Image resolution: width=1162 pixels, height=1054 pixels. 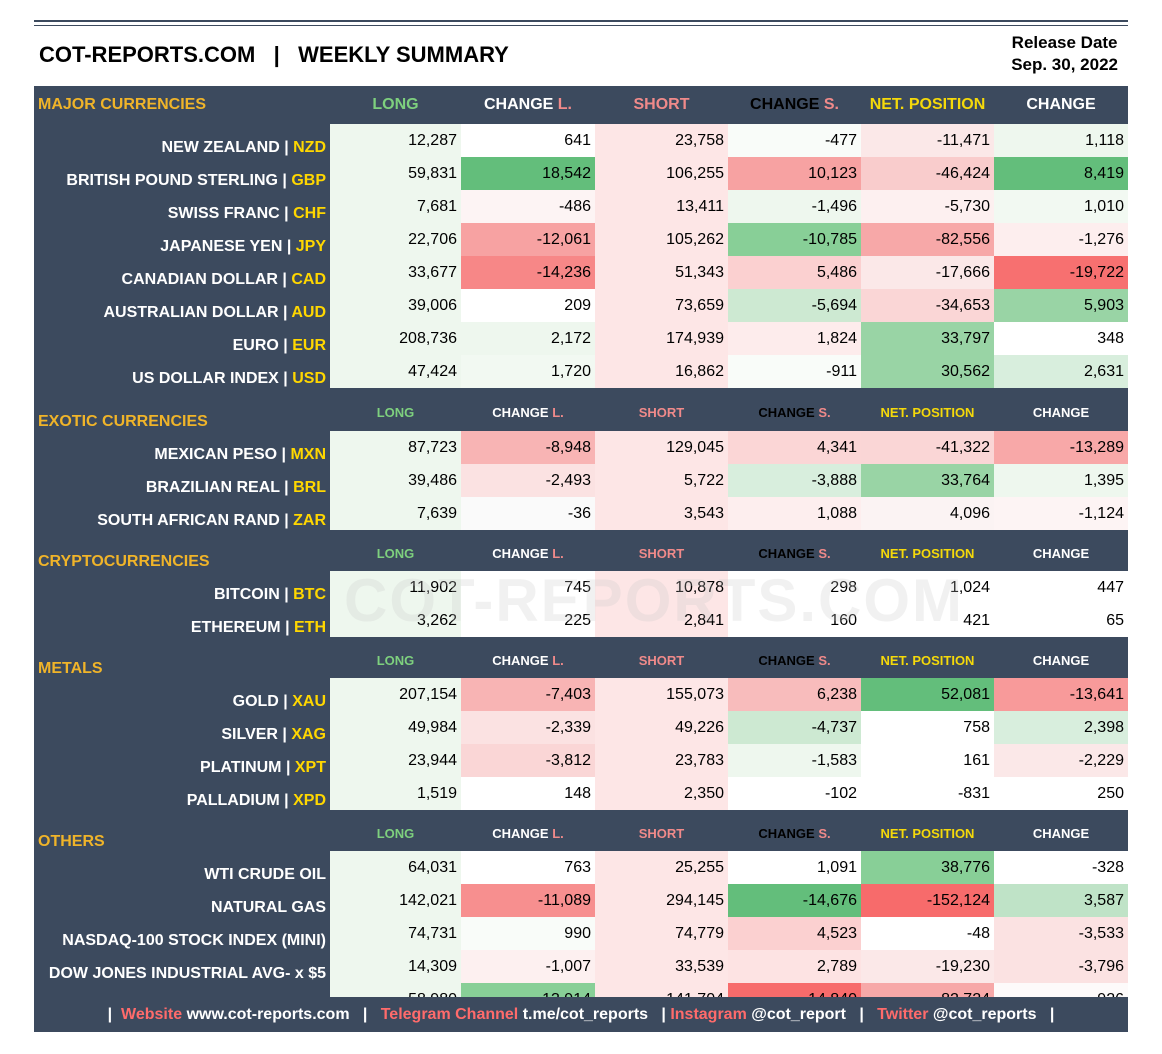 I want to click on change-short-value: -4,737, so click(x=794, y=727).